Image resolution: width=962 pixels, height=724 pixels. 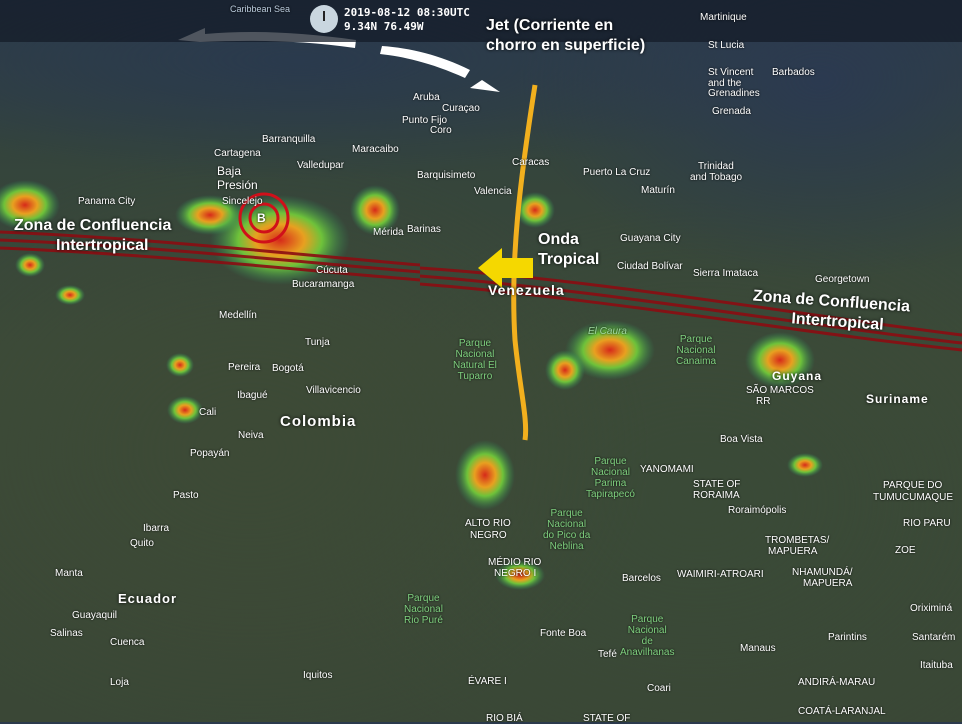 I want to click on place-label: MÉDIO RIO, so click(x=515, y=562).